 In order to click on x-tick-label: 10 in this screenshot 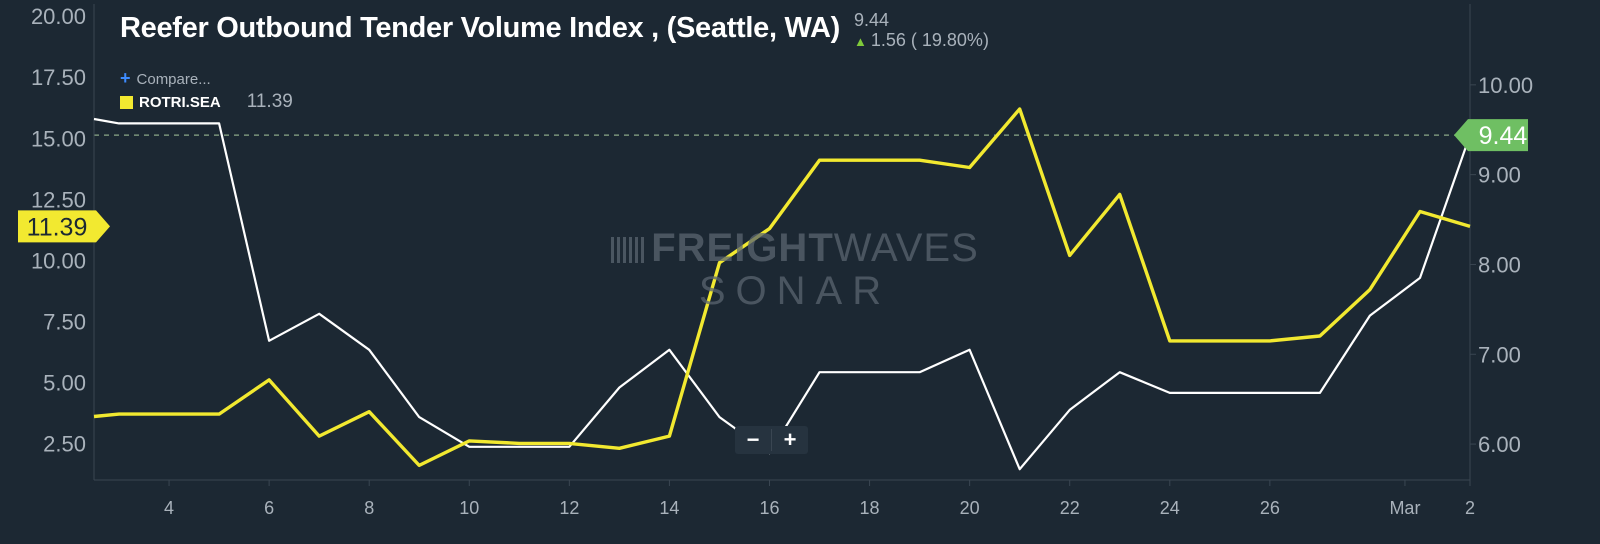, I will do `click(469, 508)`.